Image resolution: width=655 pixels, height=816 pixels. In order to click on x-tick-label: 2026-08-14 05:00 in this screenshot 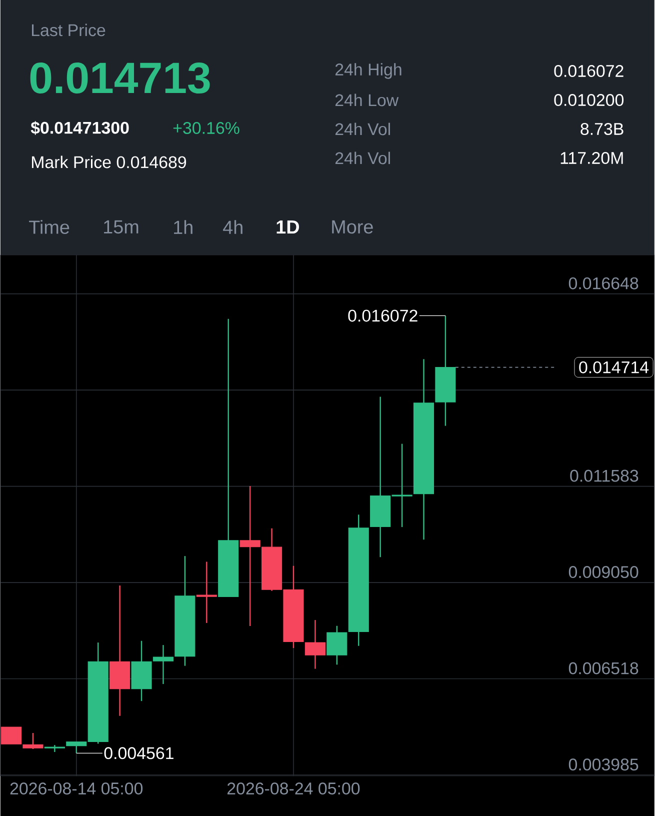, I will do `click(76, 788)`.